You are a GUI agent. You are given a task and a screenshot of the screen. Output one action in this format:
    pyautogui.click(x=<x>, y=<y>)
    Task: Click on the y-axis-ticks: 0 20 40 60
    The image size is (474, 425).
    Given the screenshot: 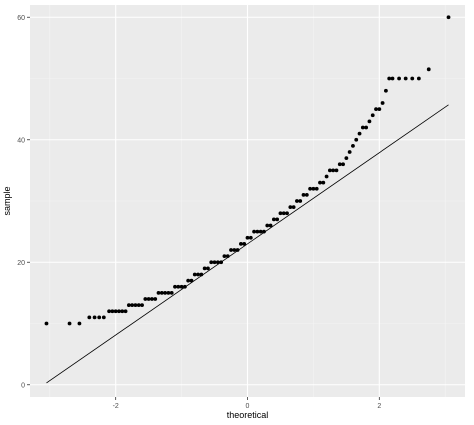 What is the action you would take?
    pyautogui.click(x=23, y=202)
    